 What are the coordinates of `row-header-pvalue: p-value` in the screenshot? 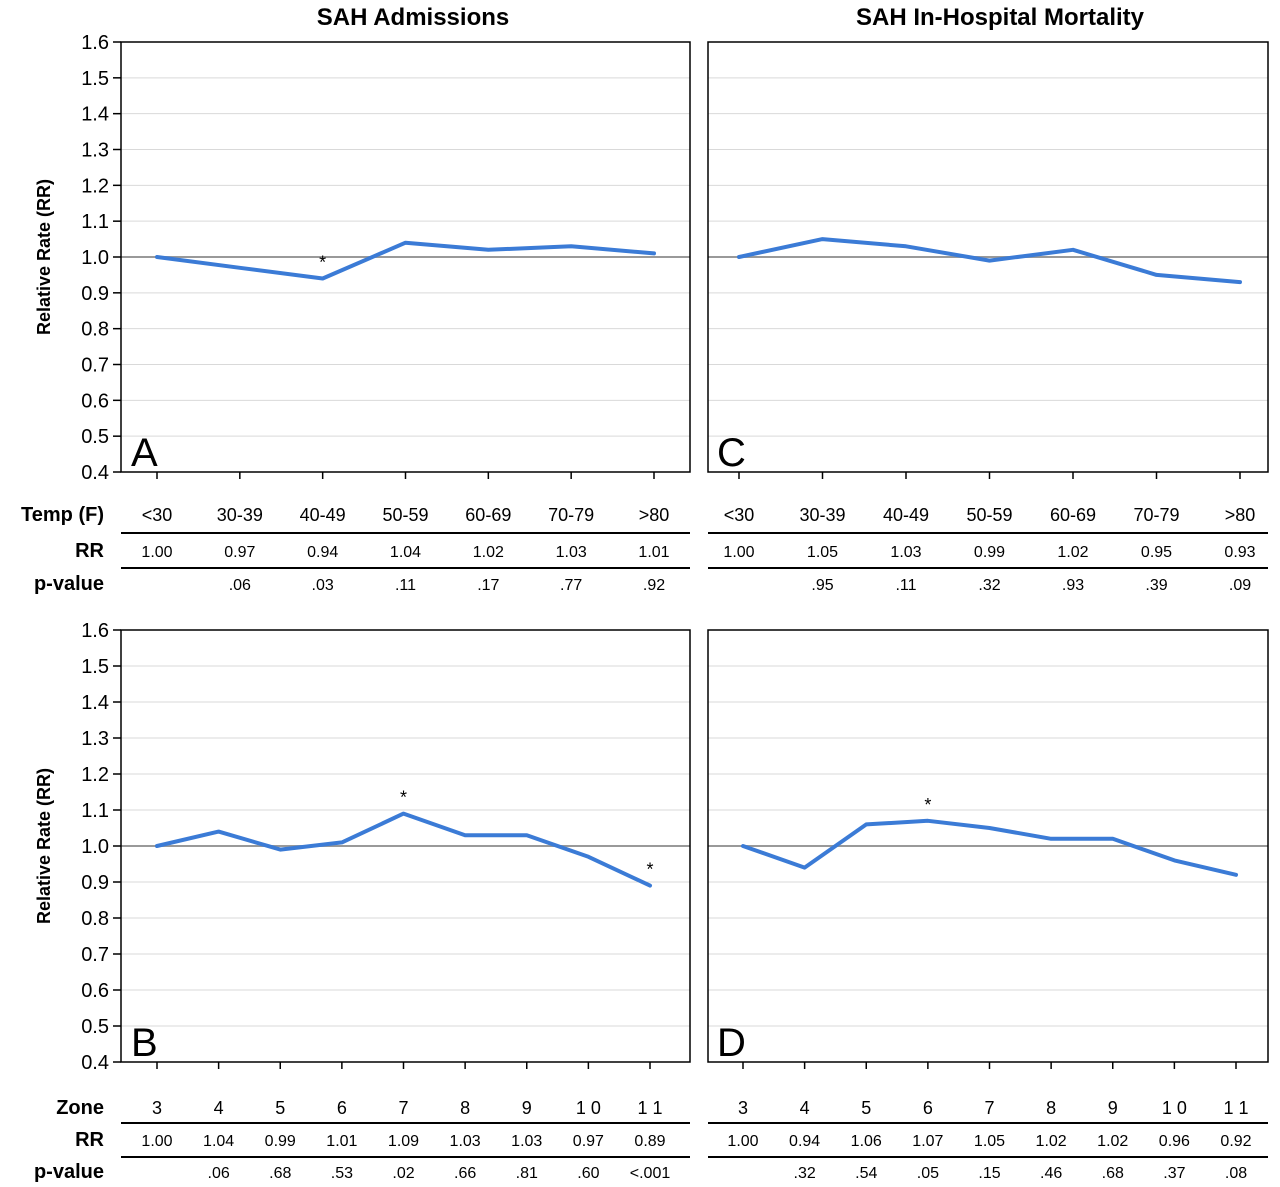 It's located at (69, 1172).